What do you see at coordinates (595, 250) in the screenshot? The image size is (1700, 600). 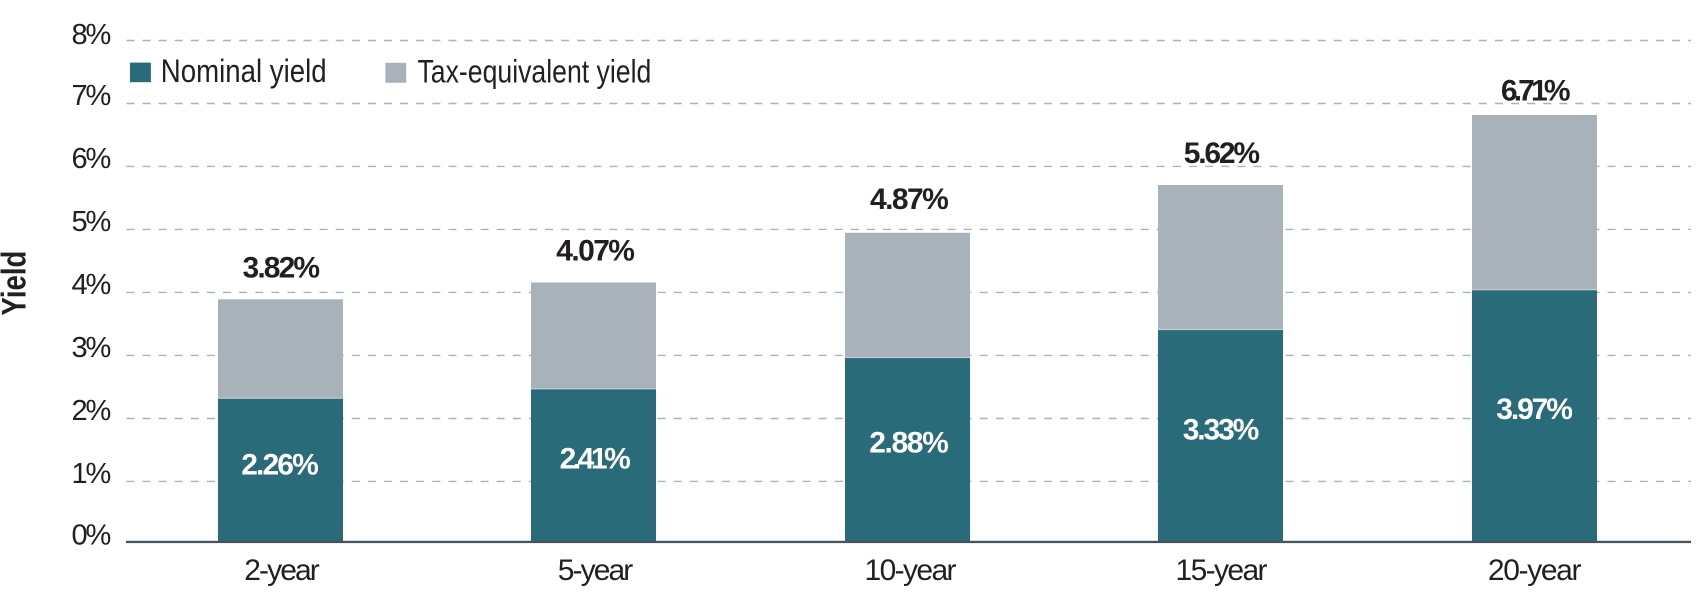 I see `svg-text: 4.07%` at bounding box center [595, 250].